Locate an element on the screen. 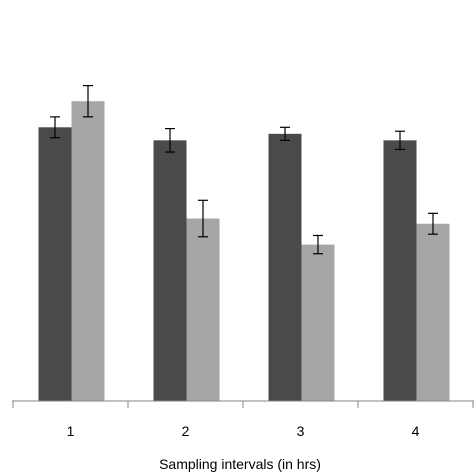 Image resolution: width=474 pixels, height=474 pixels. x-axis-title: Sampling intervals (in hrs) is located at coordinates (240, 464).